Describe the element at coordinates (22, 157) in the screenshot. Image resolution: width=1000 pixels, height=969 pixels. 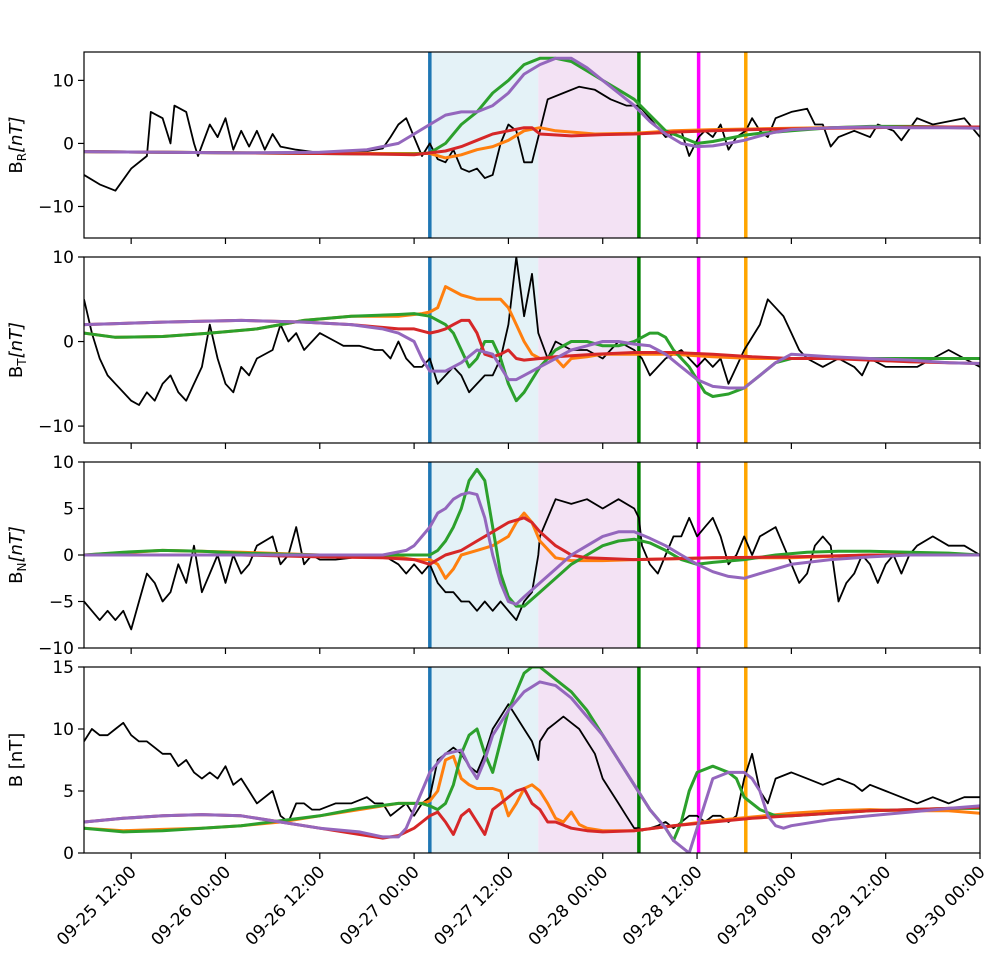
I see `y-label-subscript: R` at that location.